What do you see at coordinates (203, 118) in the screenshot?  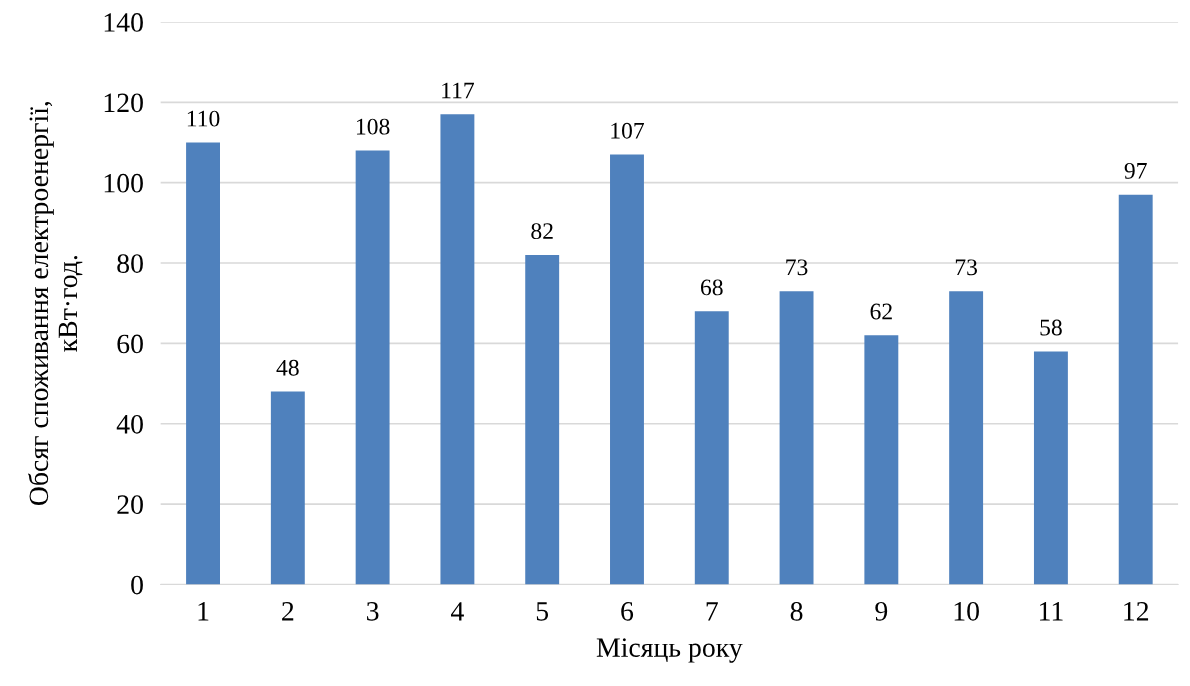 I see `data-label: 110` at bounding box center [203, 118].